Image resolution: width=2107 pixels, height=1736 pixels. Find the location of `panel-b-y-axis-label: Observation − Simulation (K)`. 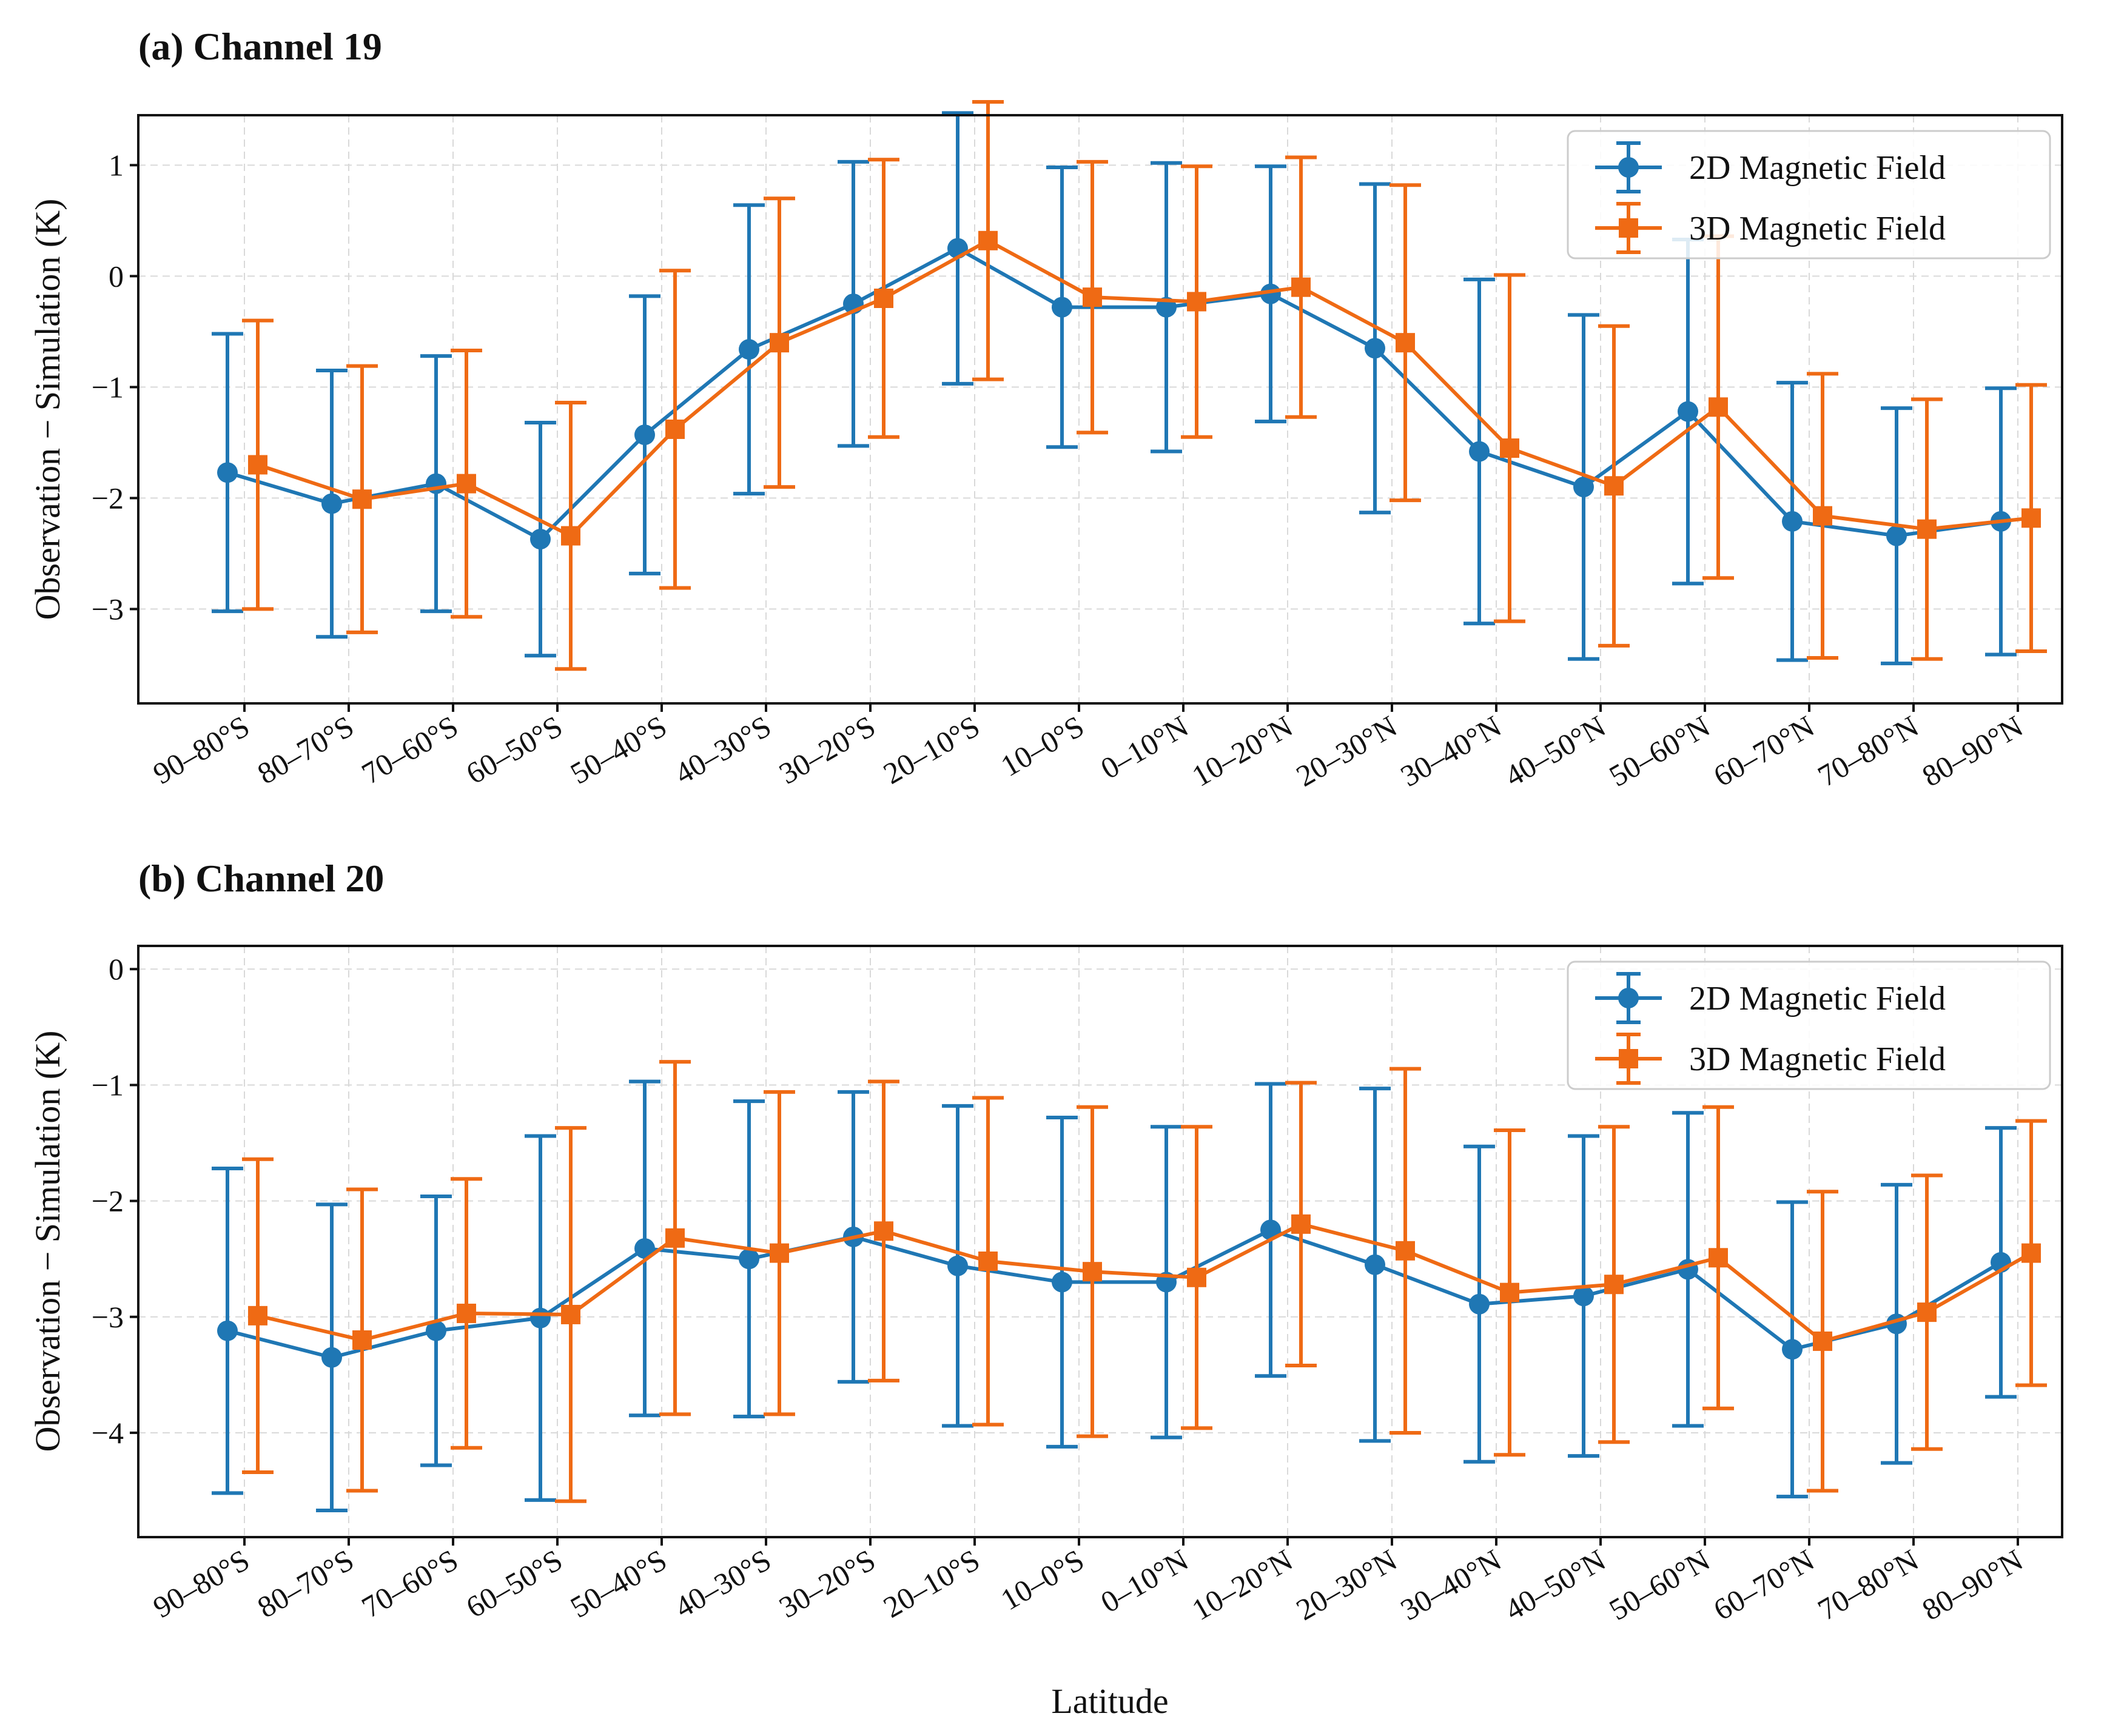

panel-b-y-axis-label: Observation − Simulation (K) is located at coordinates (47, 1241).